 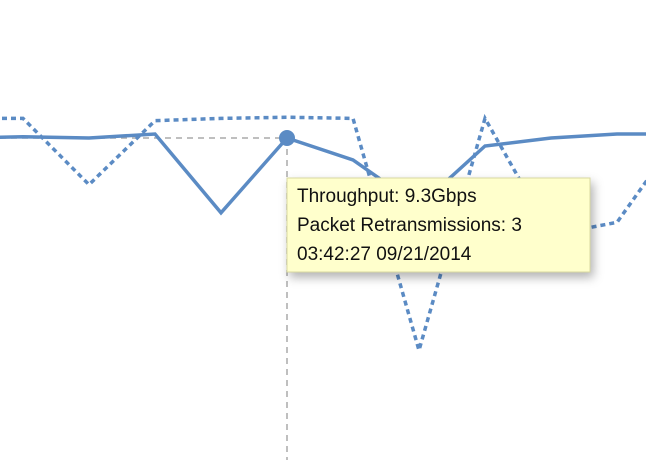 I want to click on tooltip-line: Packet Retransmissions: 3, so click(x=409, y=225).